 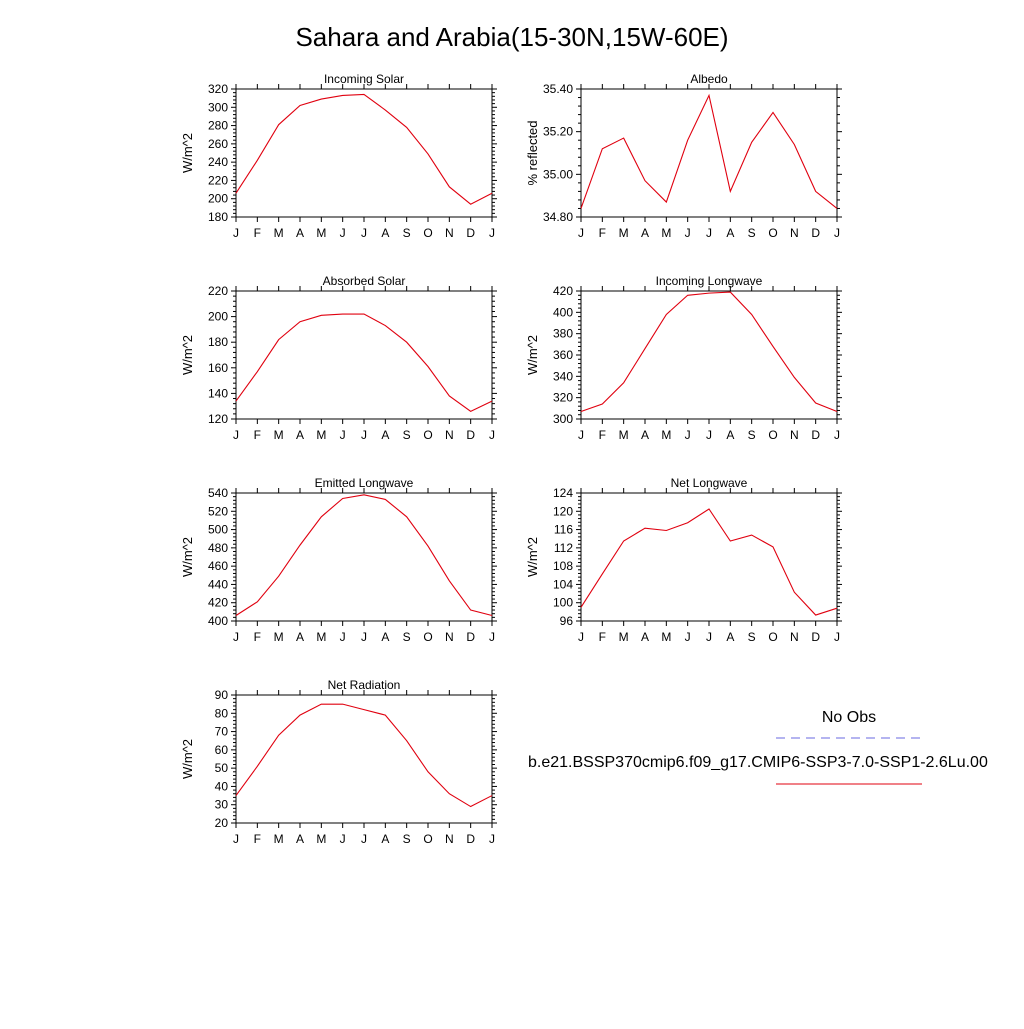 What do you see at coordinates (558, 132) in the screenshot?
I see `y-tick-label: 35.20` at bounding box center [558, 132].